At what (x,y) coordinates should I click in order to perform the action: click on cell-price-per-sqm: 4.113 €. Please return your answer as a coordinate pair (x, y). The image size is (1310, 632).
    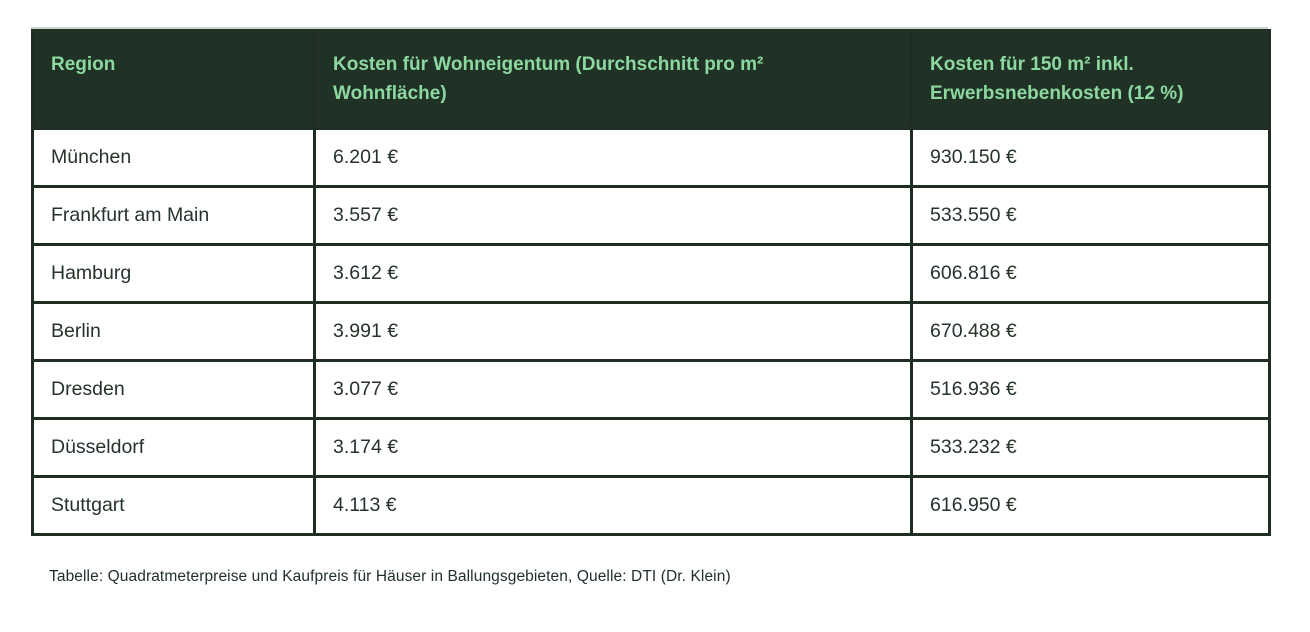
    Looking at the image, I should click on (613, 505).